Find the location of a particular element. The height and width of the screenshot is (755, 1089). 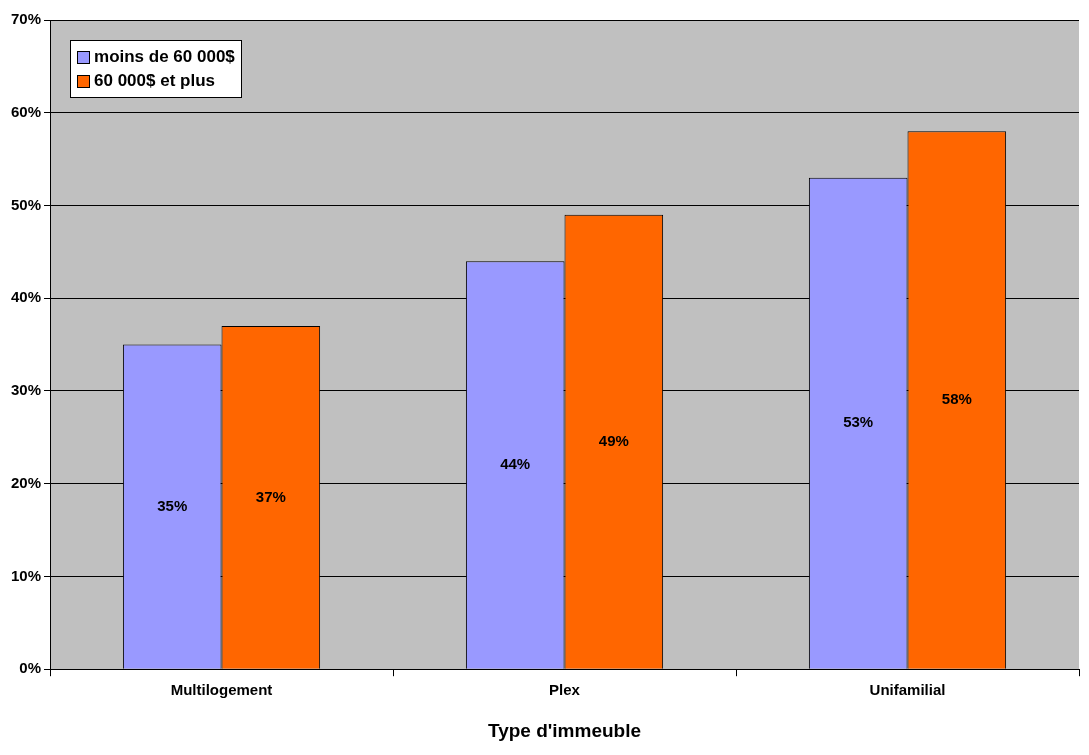

y-tick-label: 50% is located at coordinates (26, 204).